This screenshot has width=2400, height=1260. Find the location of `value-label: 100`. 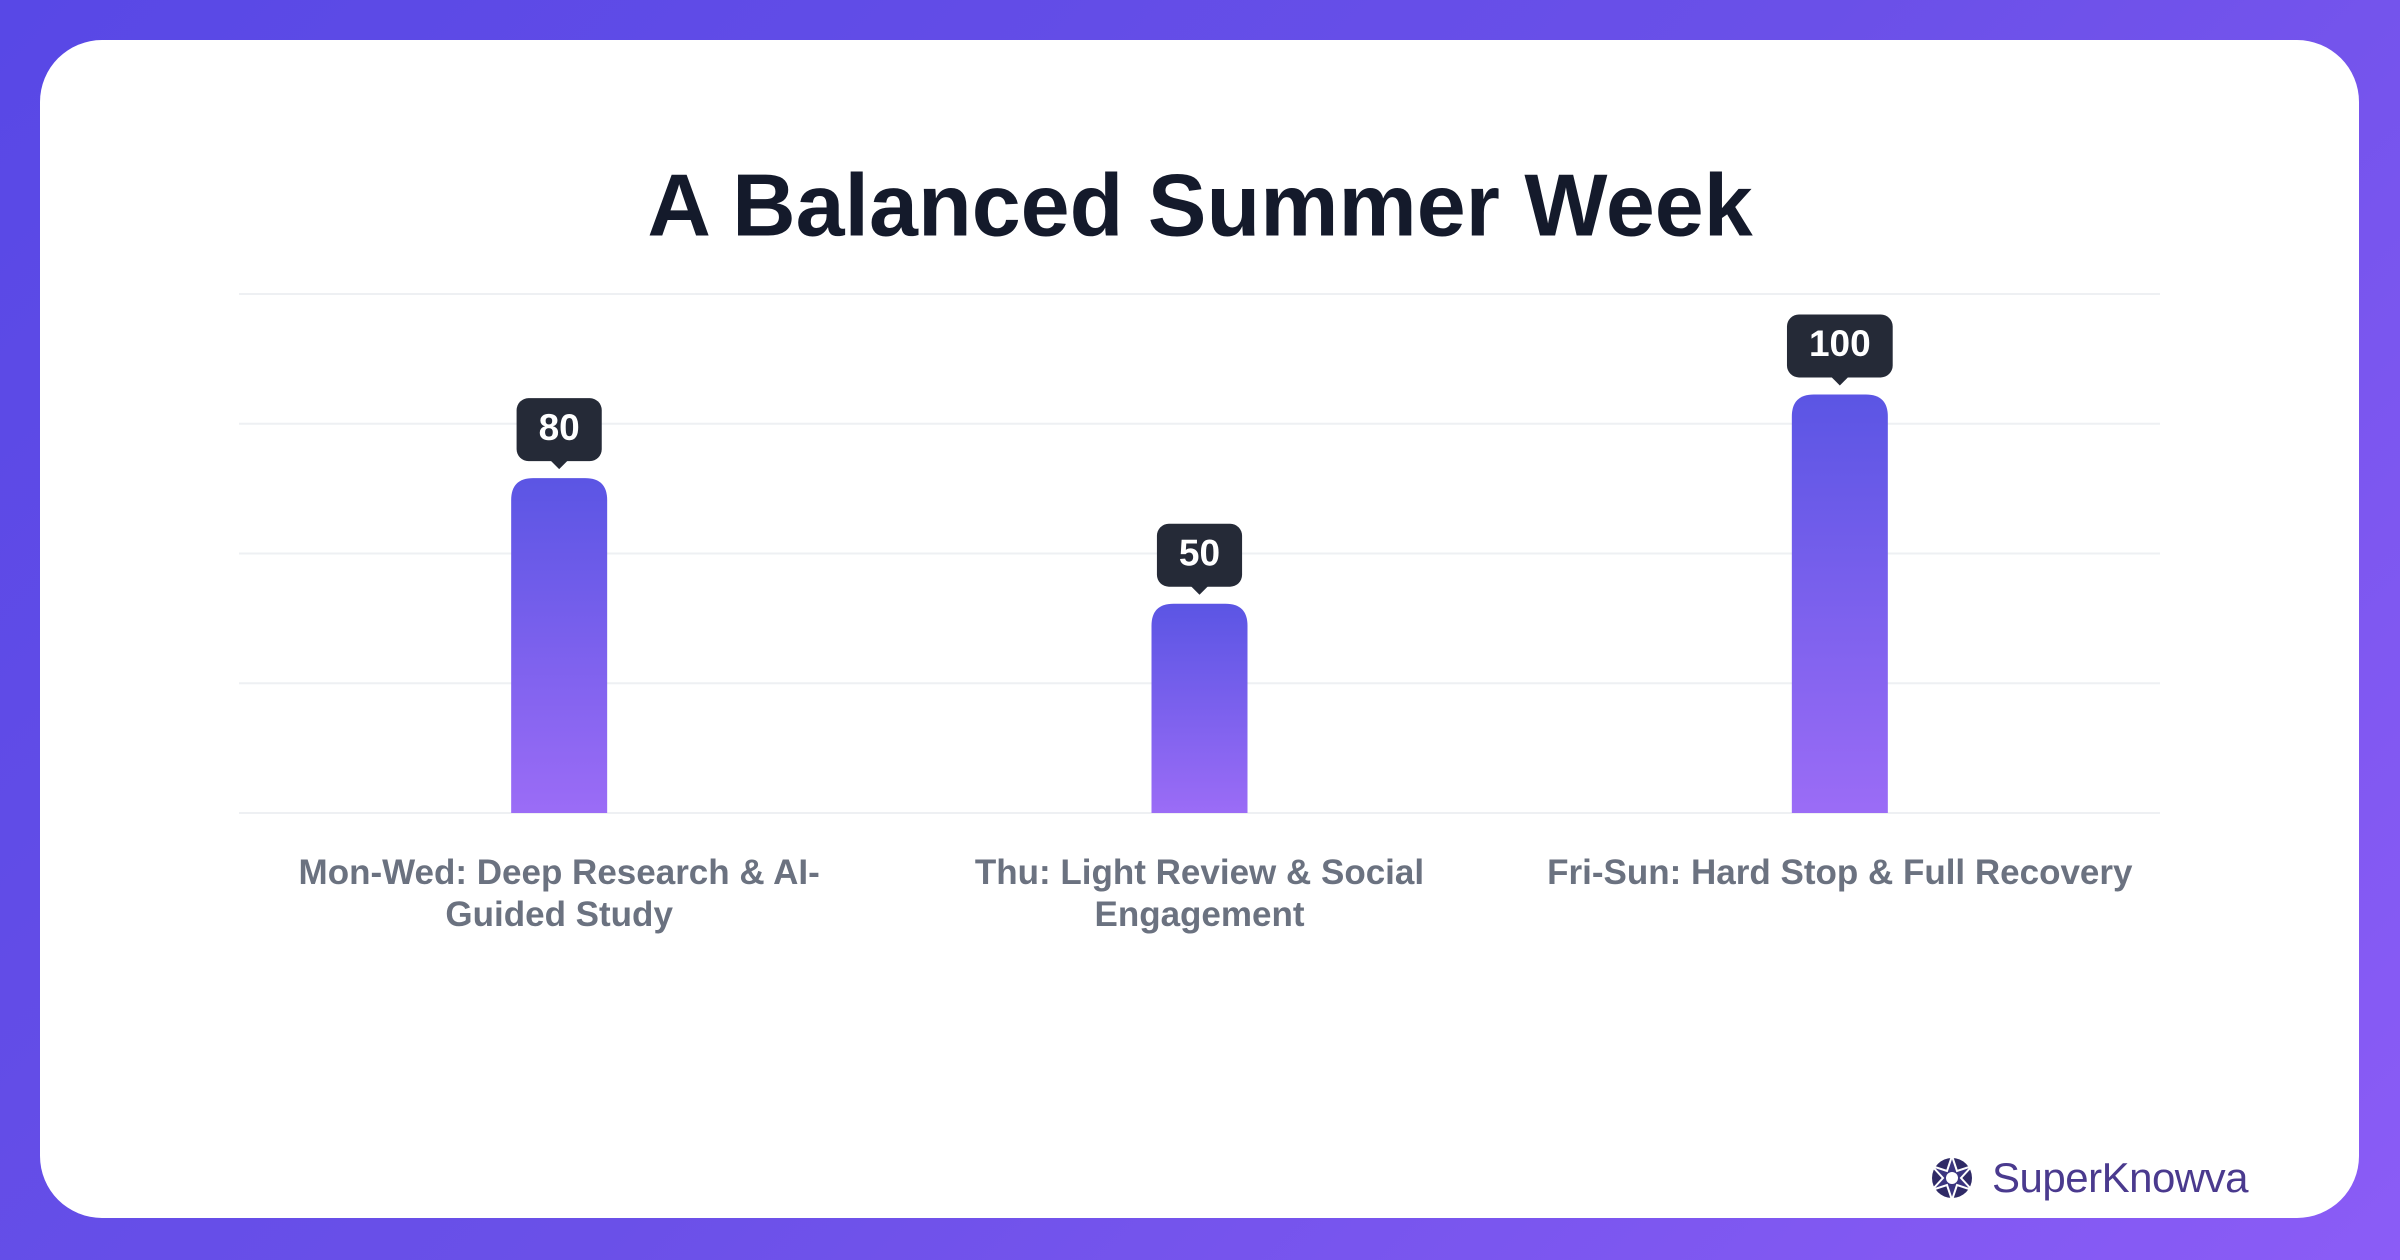

value-label: 100 is located at coordinates (1839, 350).